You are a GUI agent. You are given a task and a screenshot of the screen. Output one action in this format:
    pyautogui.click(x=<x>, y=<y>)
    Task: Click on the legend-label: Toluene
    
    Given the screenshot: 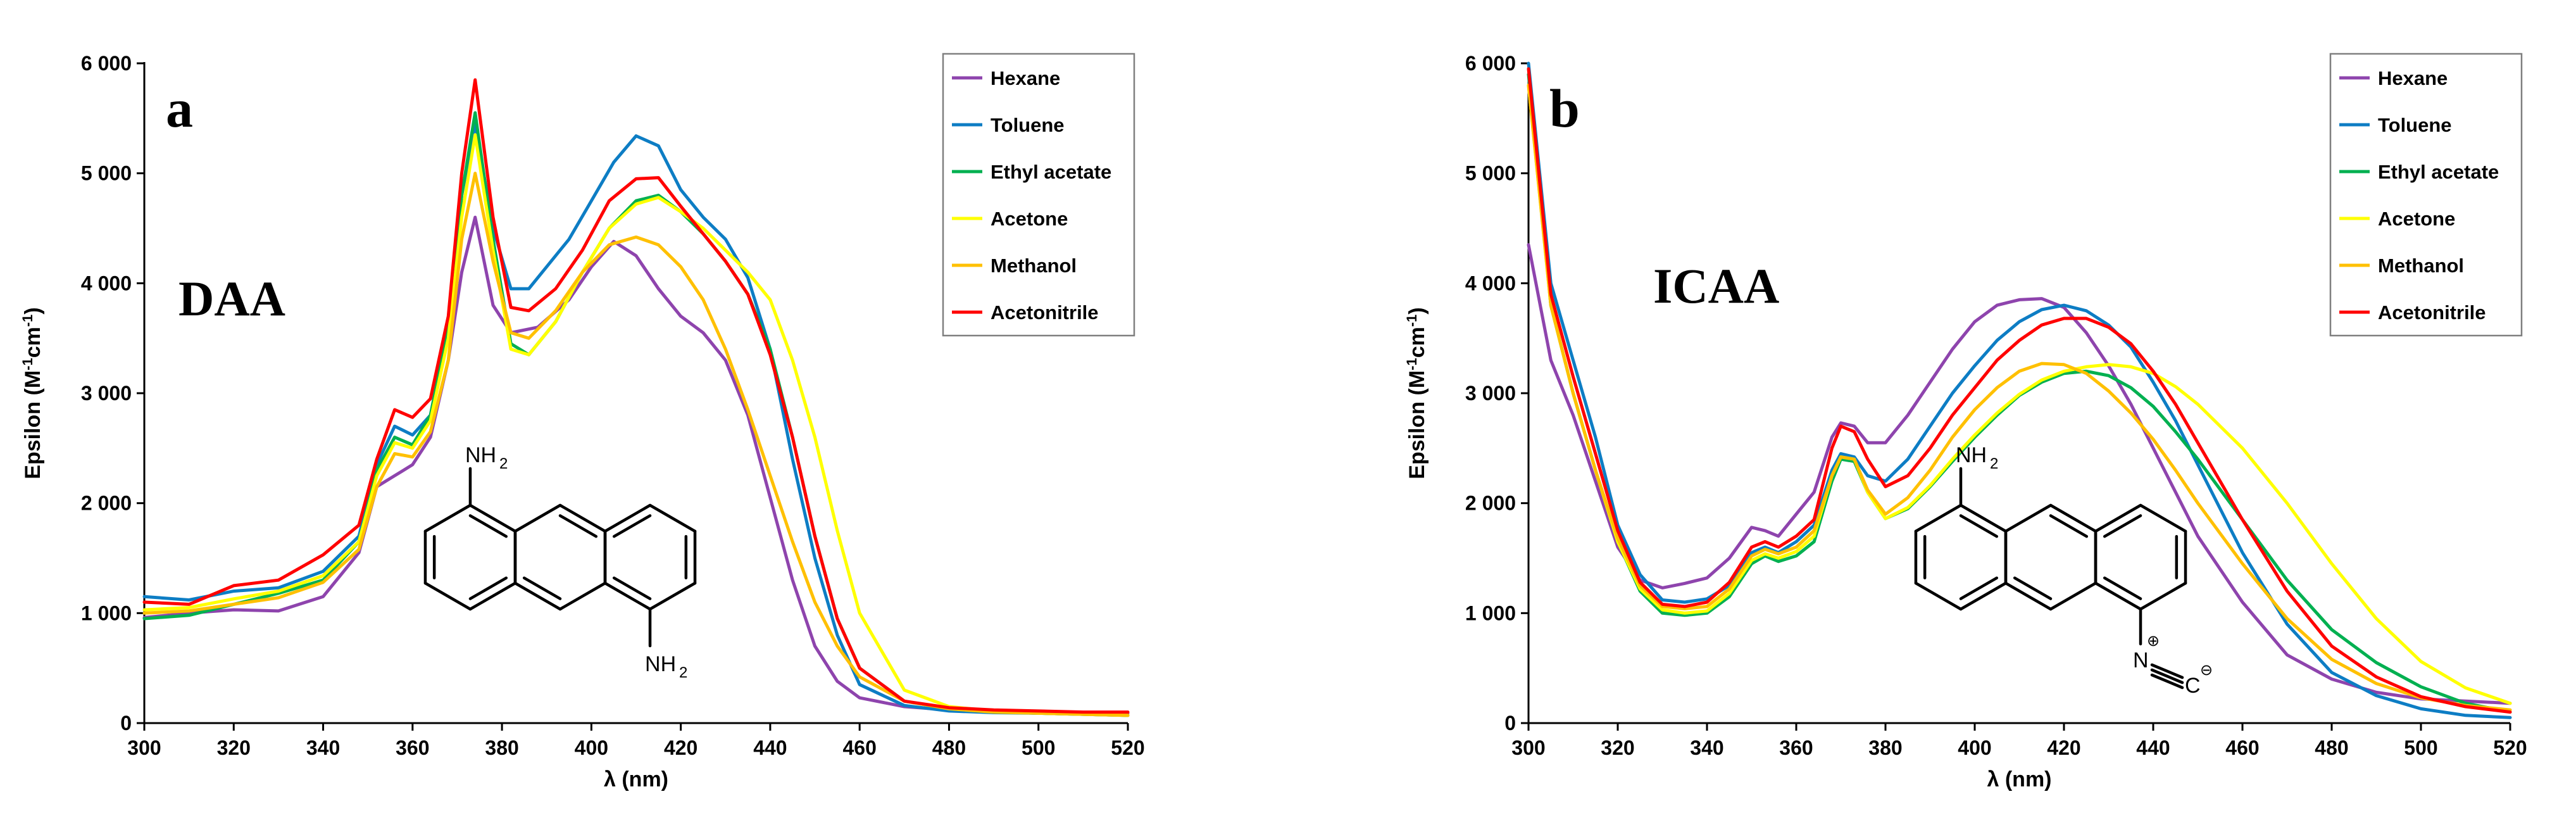 What is the action you would take?
    pyautogui.click(x=1028, y=125)
    